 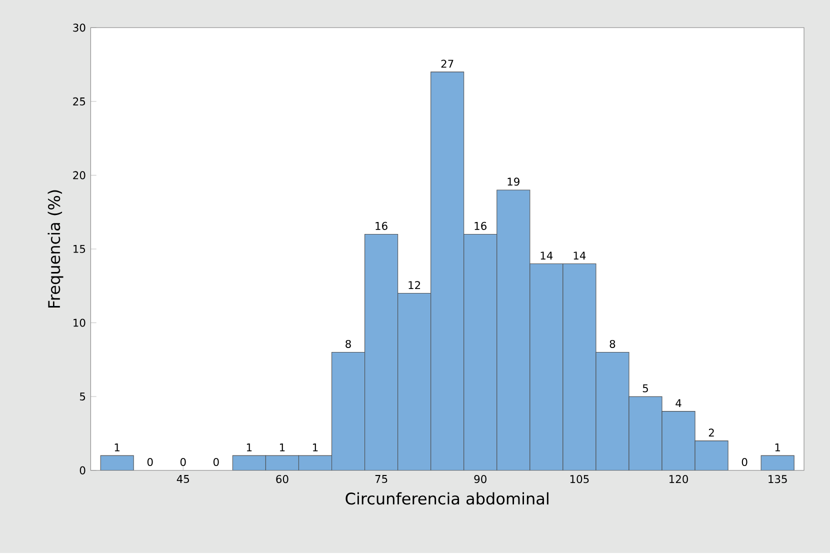 What do you see at coordinates (79, 175) in the screenshot?
I see `y-tick-label: 20` at bounding box center [79, 175].